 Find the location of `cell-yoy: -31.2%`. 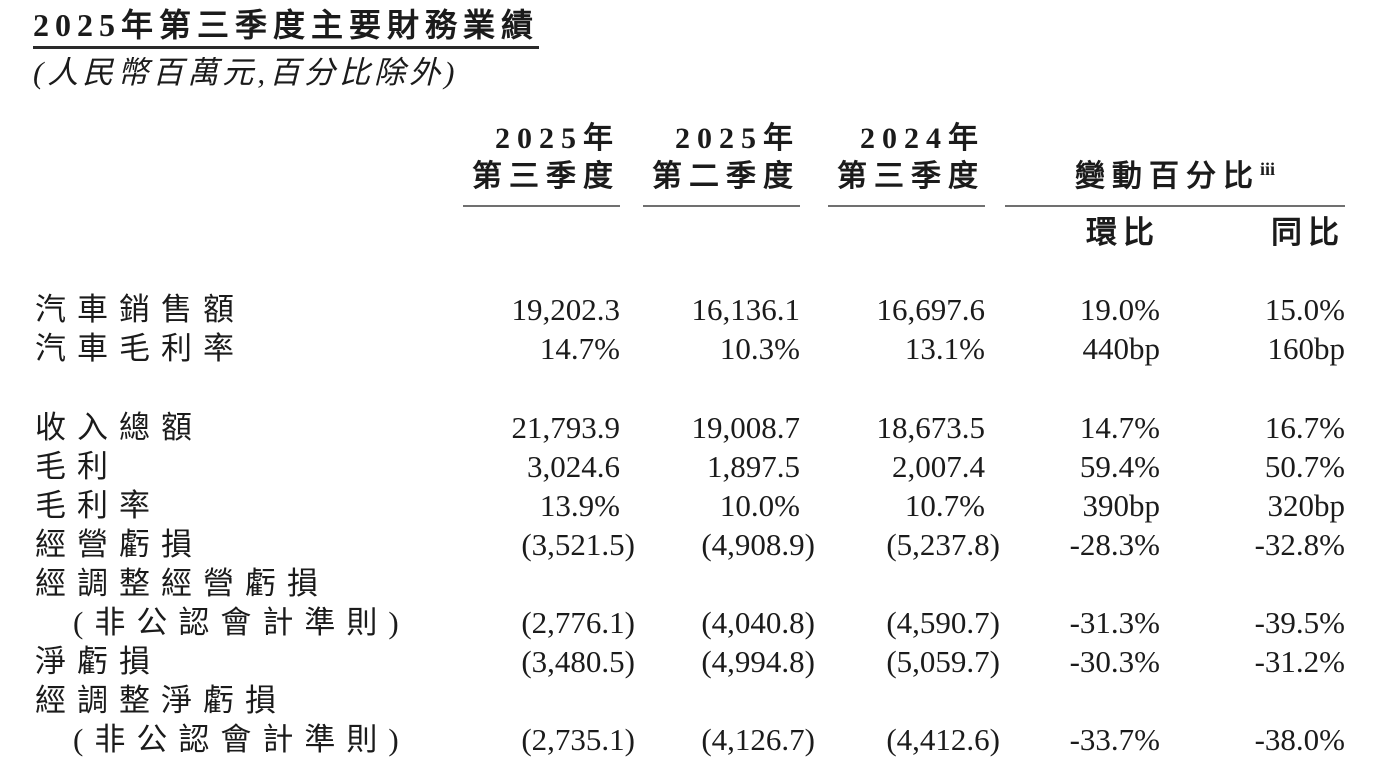

cell-yoy: -31.2% is located at coordinates (1299, 661).